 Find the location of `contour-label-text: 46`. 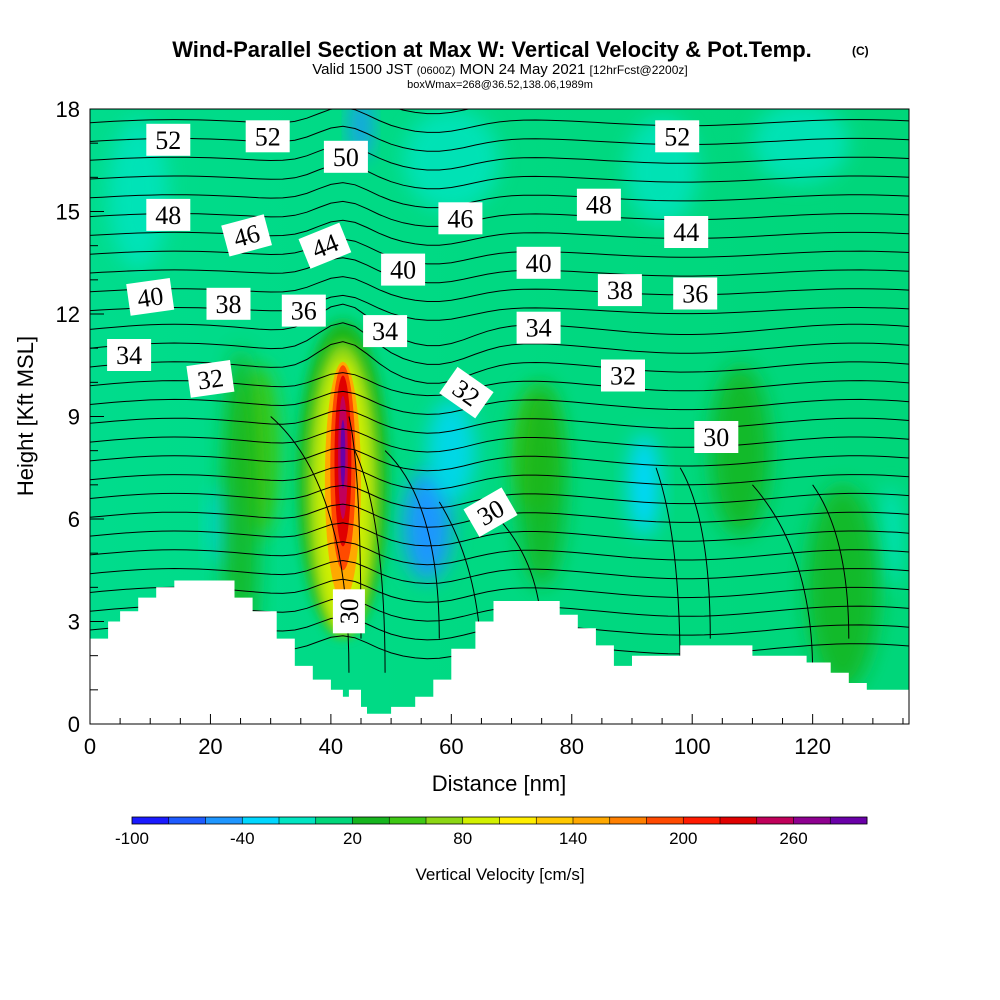

contour-label-text: 46 is located at coordinates (460, 218).